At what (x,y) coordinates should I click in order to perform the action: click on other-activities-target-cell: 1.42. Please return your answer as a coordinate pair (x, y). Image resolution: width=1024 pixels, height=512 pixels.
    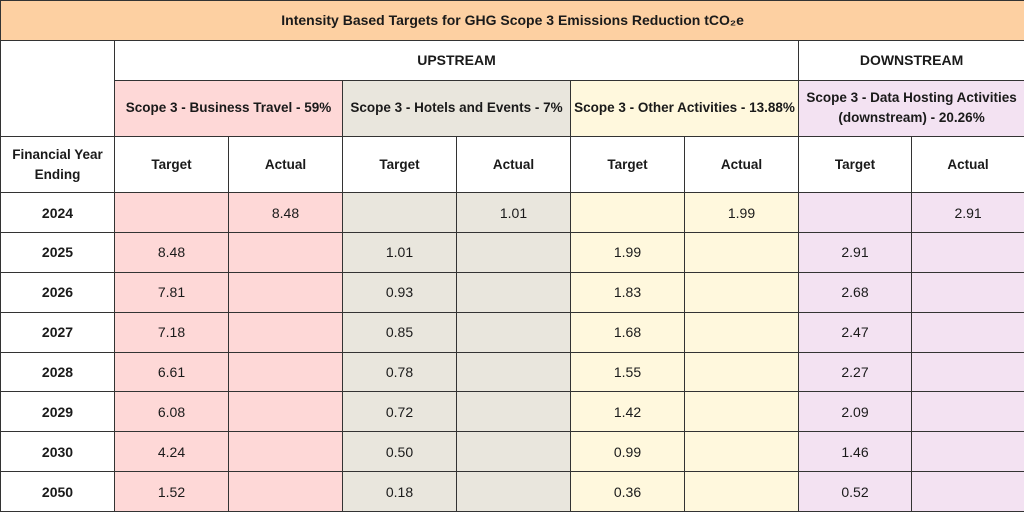
    Looking at the image, I should click on (627, 412).